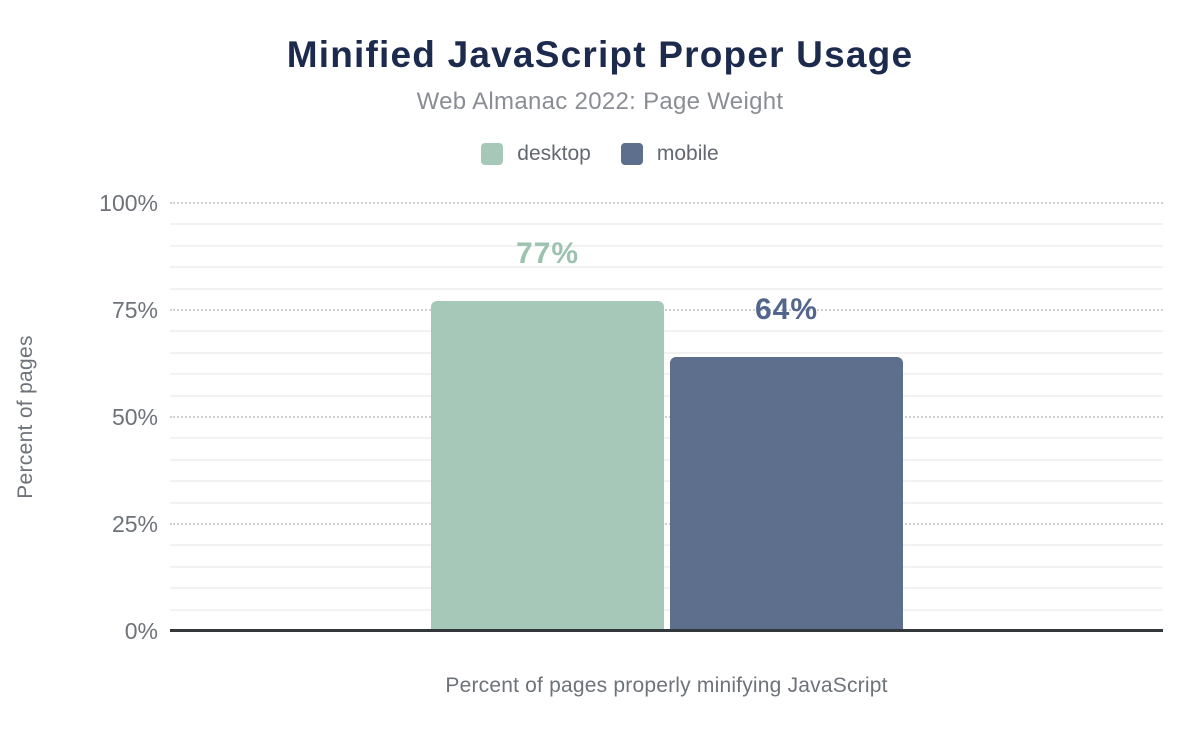 The image size is (1200, 742). What do you see at coordinates (786, 494) in the screenshot?
I see `bar-mobile` at bounding box center [786, 494].